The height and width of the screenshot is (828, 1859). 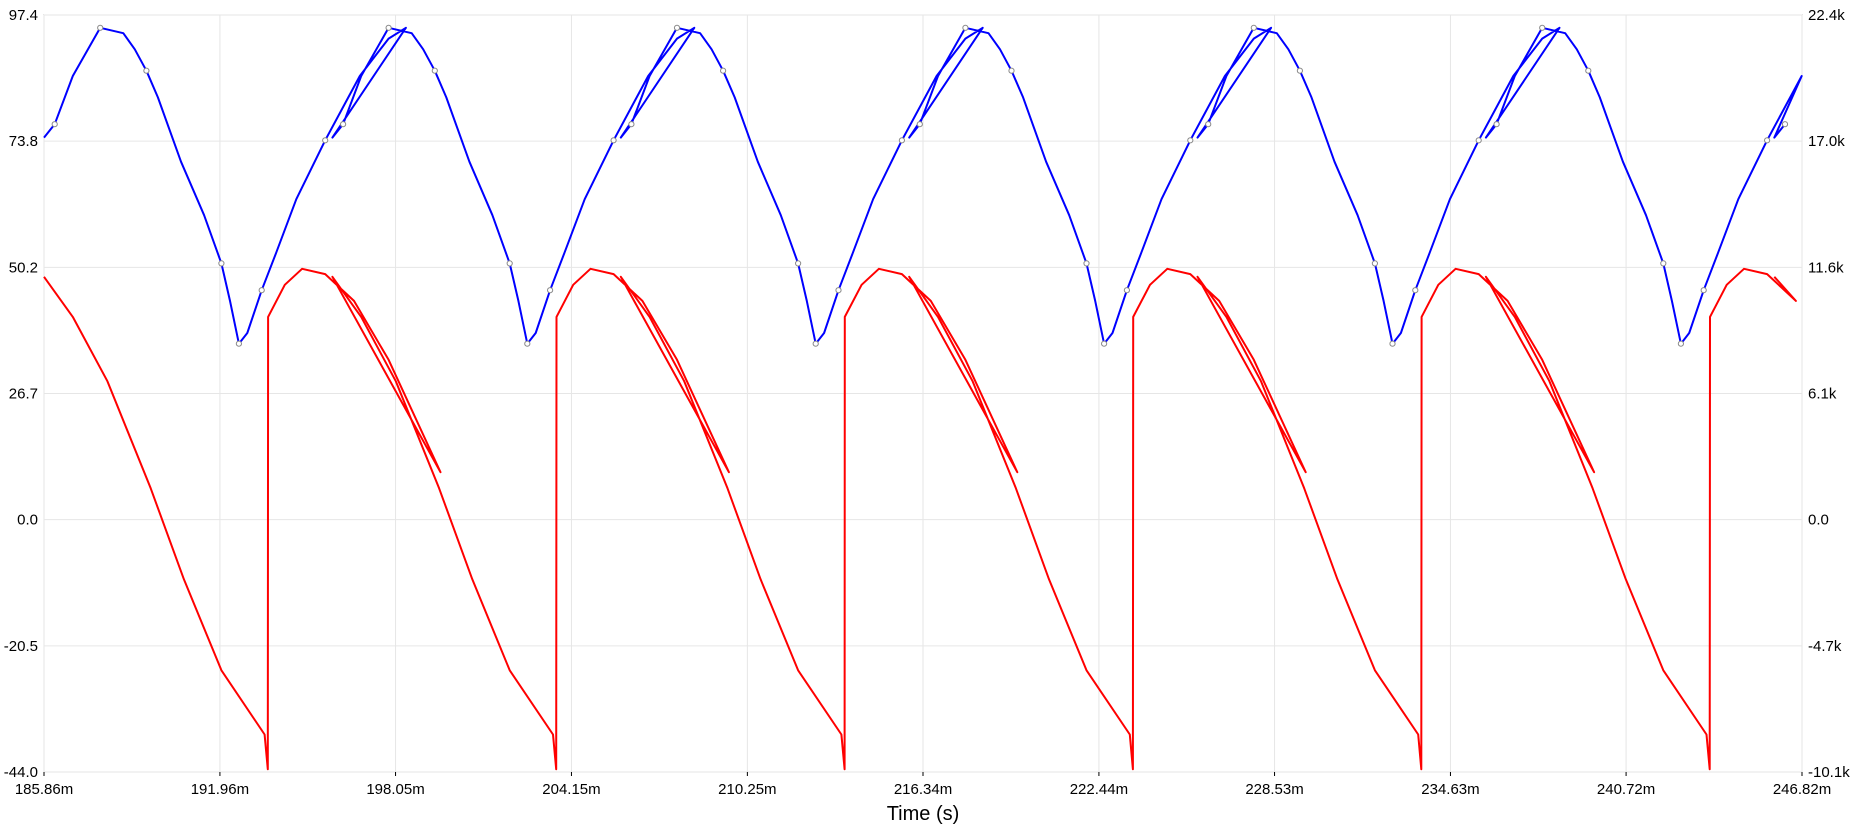 What do you see at coordinates (27, 520) in the screenshot?
I see `y-left-tick-label: 0.0` at bounding box center [27, 520].